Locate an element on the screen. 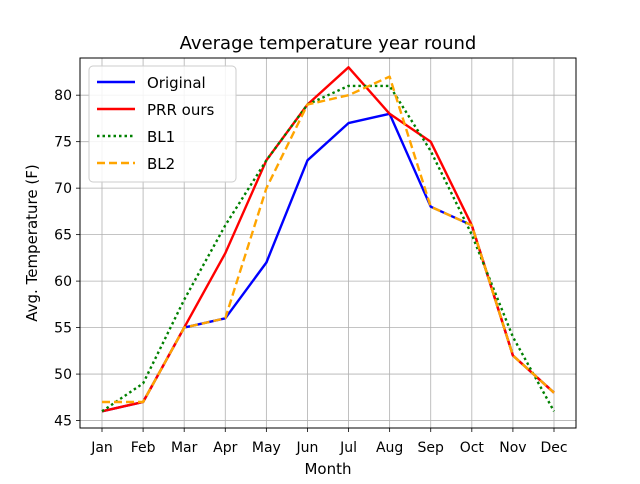  legend-label: PRR ours is located at coordinates (181, 110).